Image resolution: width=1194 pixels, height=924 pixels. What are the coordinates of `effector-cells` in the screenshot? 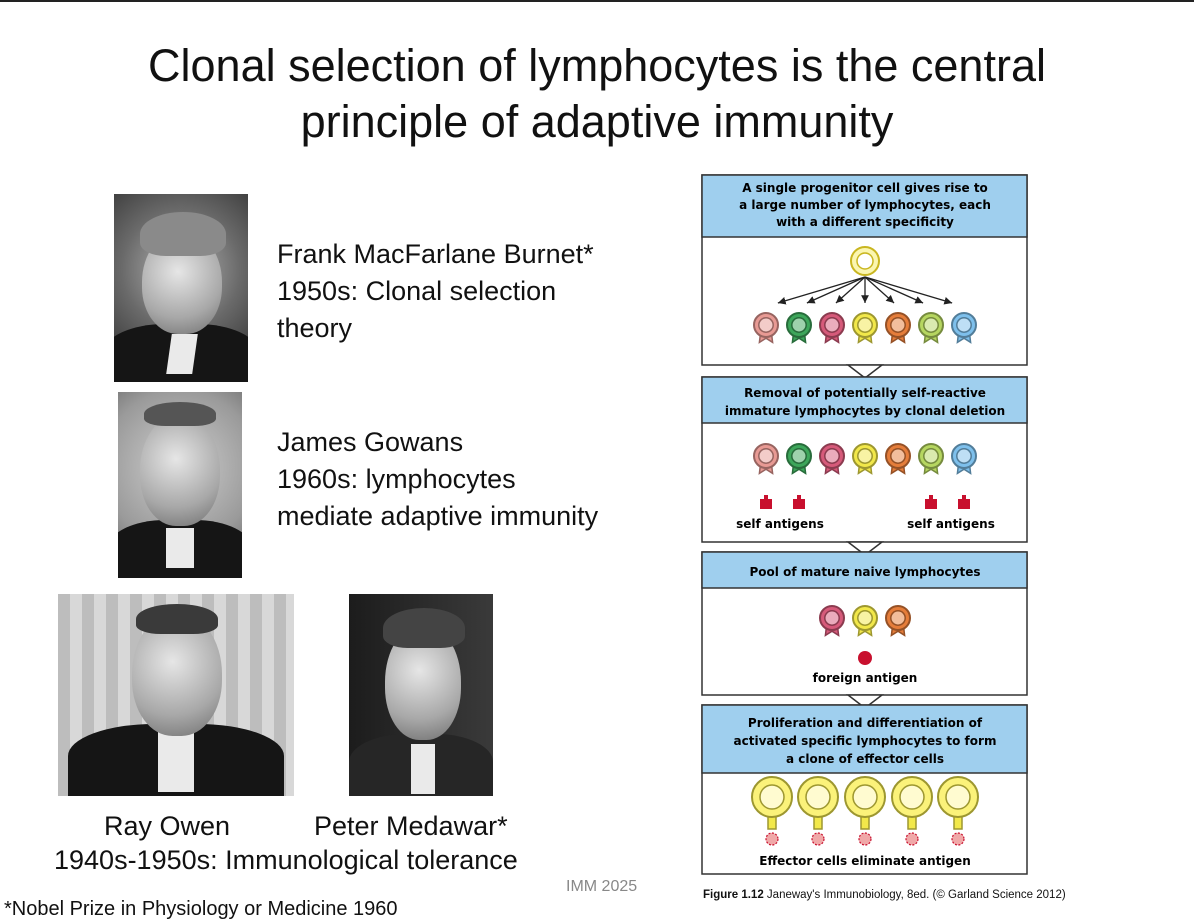 It's located at (865, 811).